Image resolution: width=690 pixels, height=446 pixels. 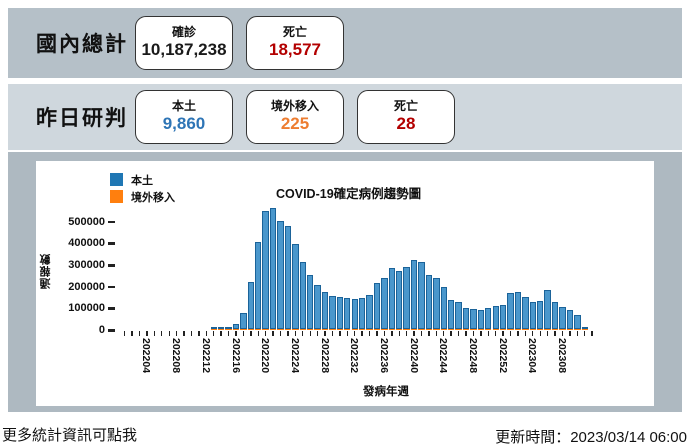 What do you see at coordinates (413, 356) in the screenshot?
I see `x-tick-label: 202240` at bounding box center [413, 356].